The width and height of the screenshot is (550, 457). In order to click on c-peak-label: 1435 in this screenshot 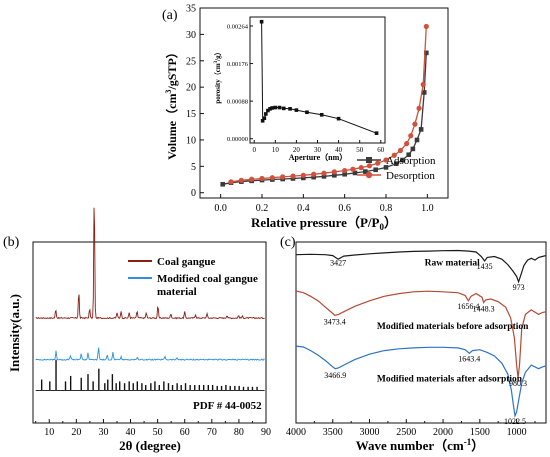, I will do `click(485, 266)`.